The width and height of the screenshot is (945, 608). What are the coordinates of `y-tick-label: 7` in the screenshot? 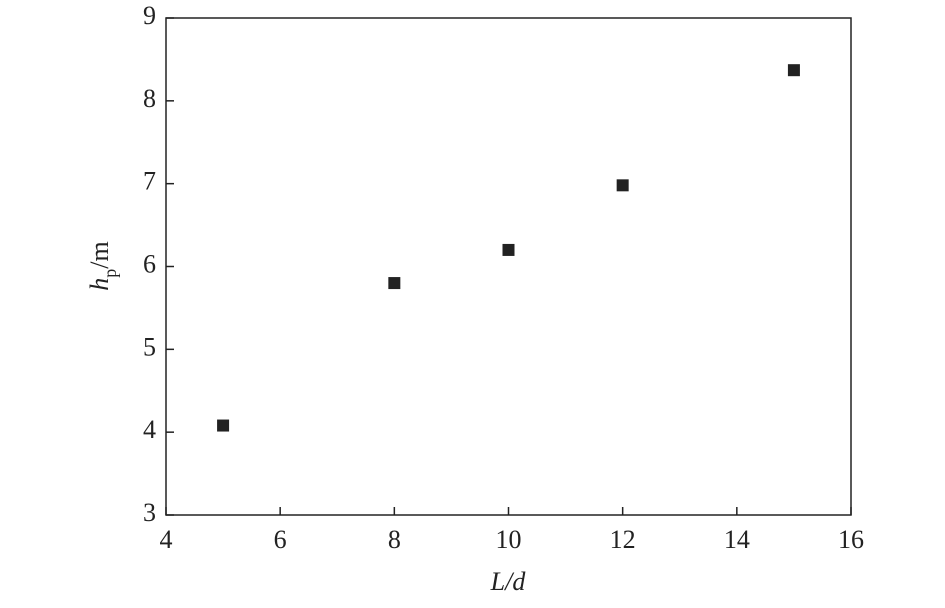 It's located at (149, 181).